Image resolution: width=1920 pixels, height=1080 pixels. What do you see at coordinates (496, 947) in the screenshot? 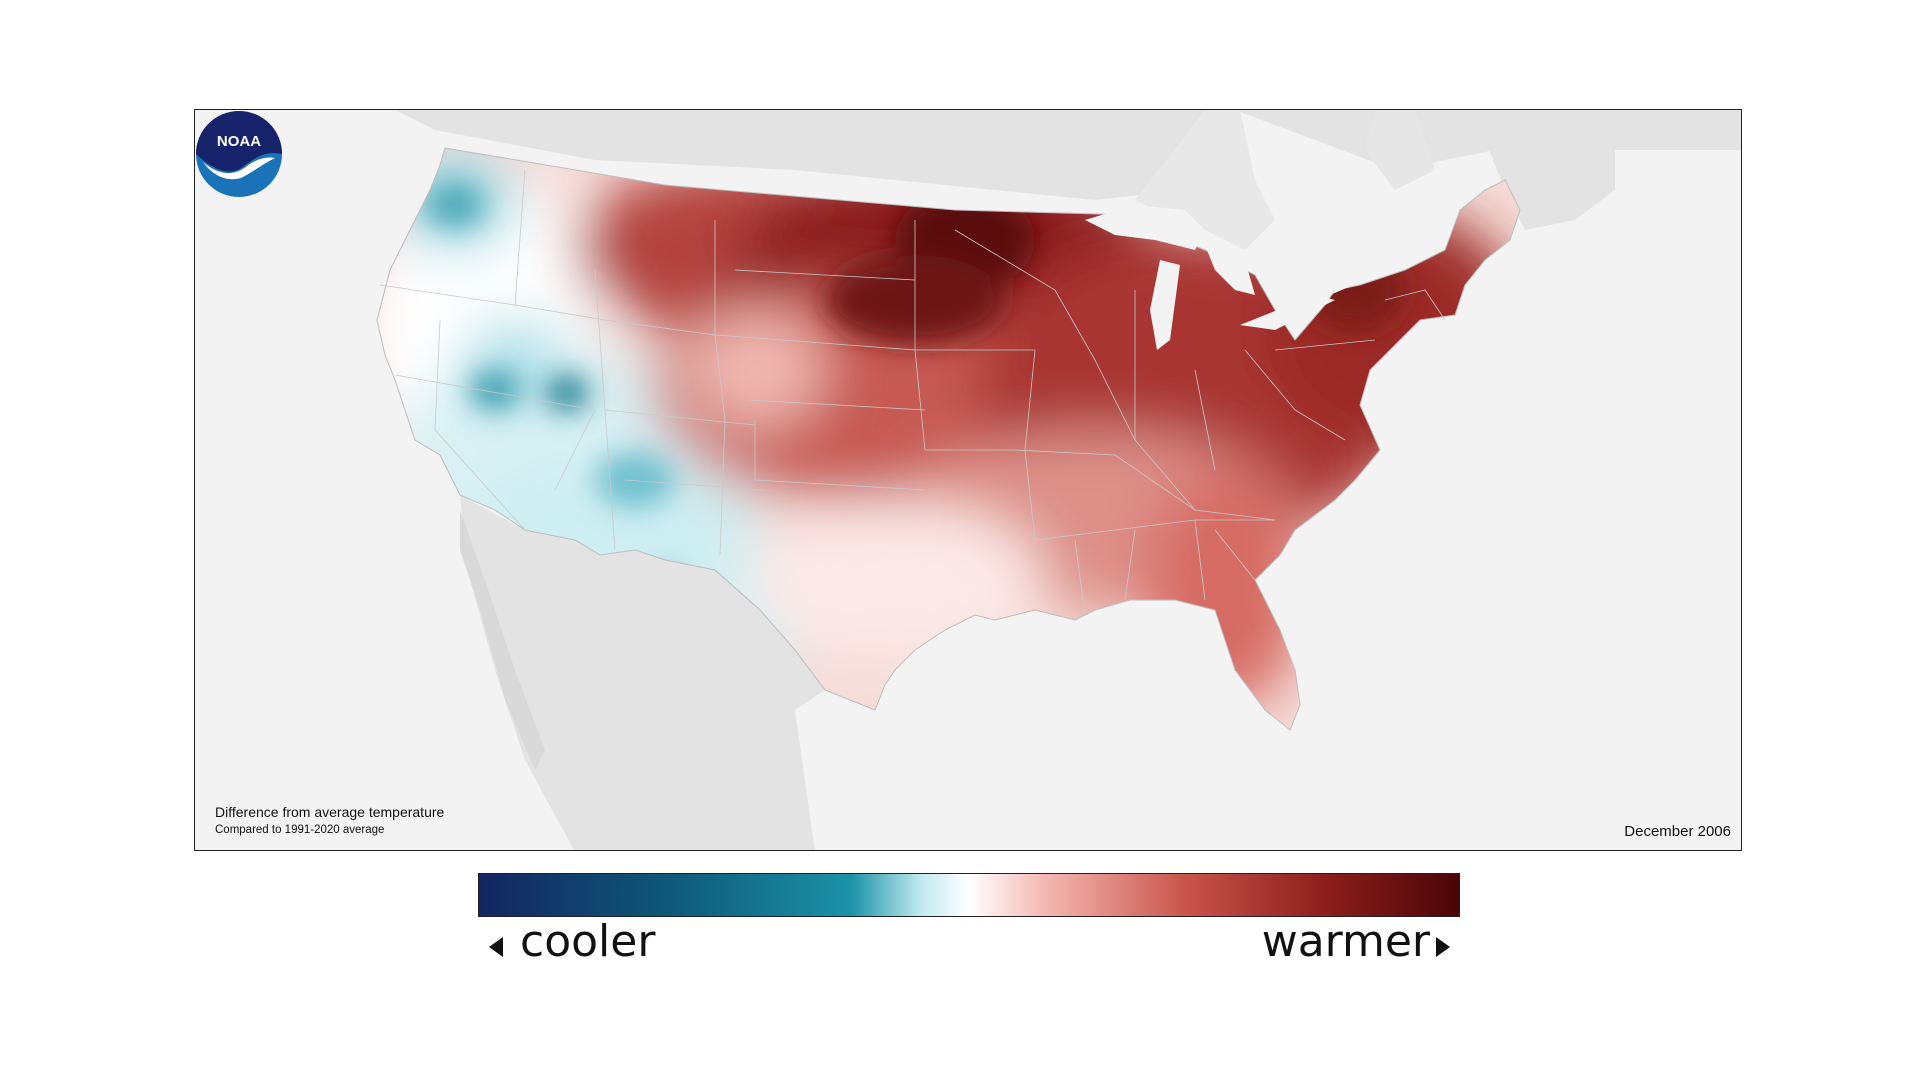
I see `cooler-arrow-icon` at bounding box center [496, 947].